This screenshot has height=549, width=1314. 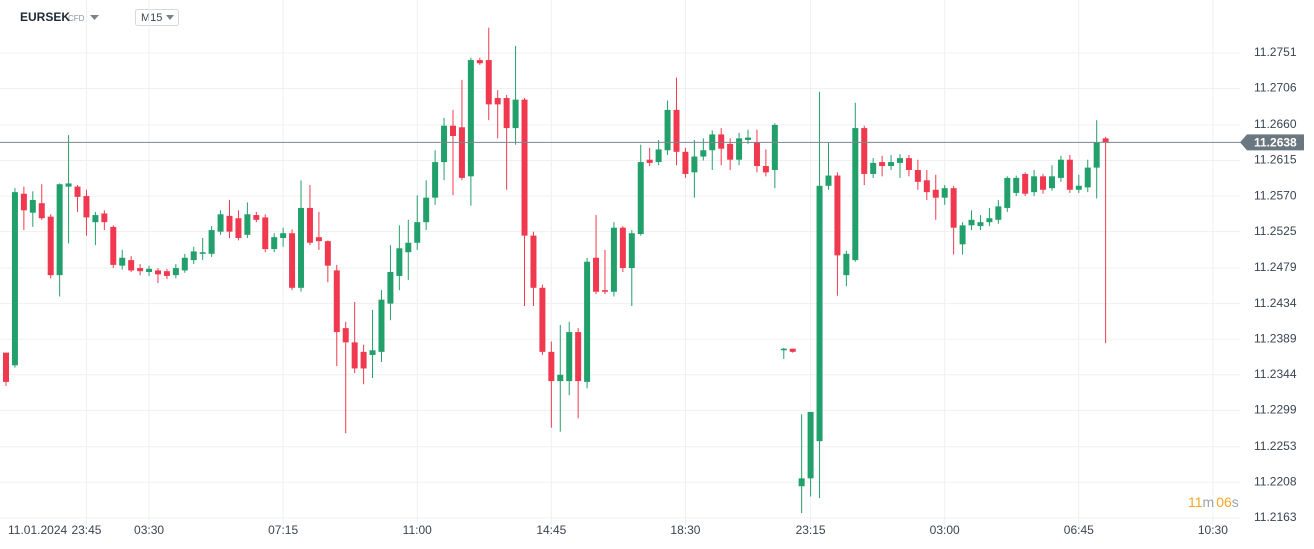 I want to click on timeframe-box, so click(x=157, y=17).